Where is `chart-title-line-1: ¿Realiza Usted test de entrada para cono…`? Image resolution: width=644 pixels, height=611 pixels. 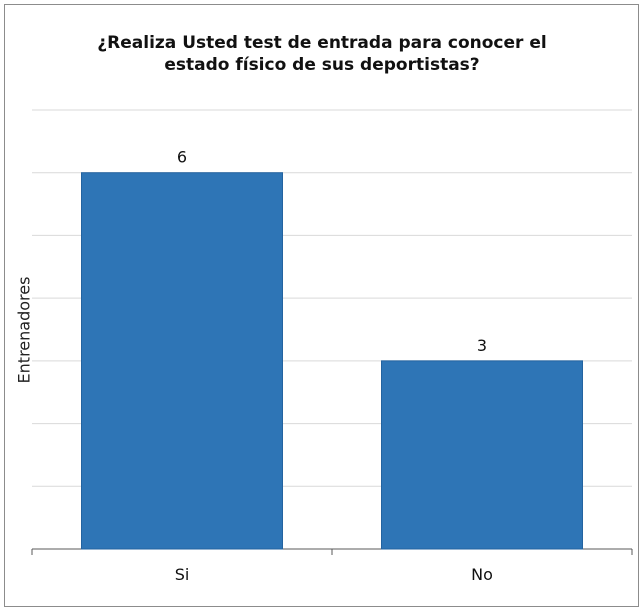
chart-title-line-1: ¿Realiza Usted test de entrada para cono… is located at coordinates (322, 43).